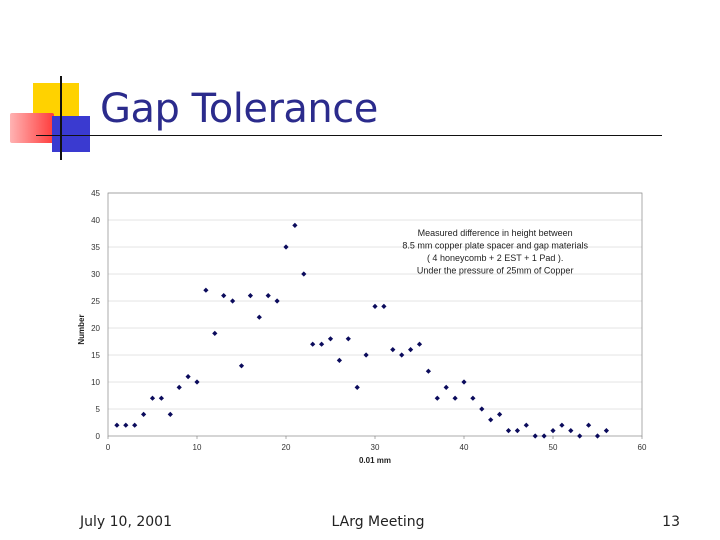  What do you see at coordinates (495, 258) in the screenshot?
I see `annotation-line: ( 4 honeycomb + 2 EST + 1 Pad ).` at bounding box center [495, 258].